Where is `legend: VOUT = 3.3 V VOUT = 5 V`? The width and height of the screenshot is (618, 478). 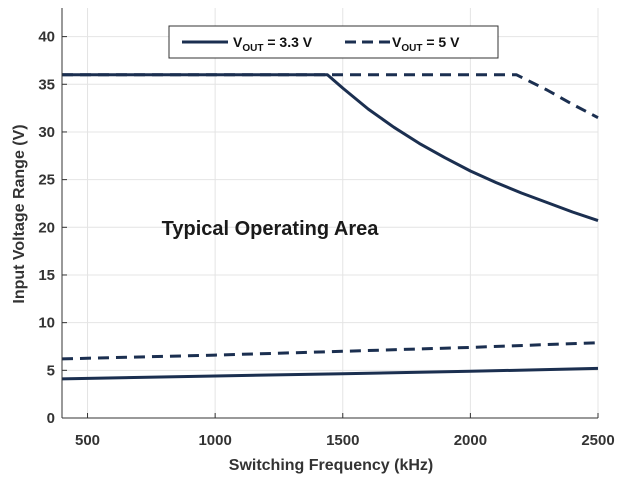
legend: VOUT = 3.3 V VOUT = 5 V is located at coordinates (333, 42).